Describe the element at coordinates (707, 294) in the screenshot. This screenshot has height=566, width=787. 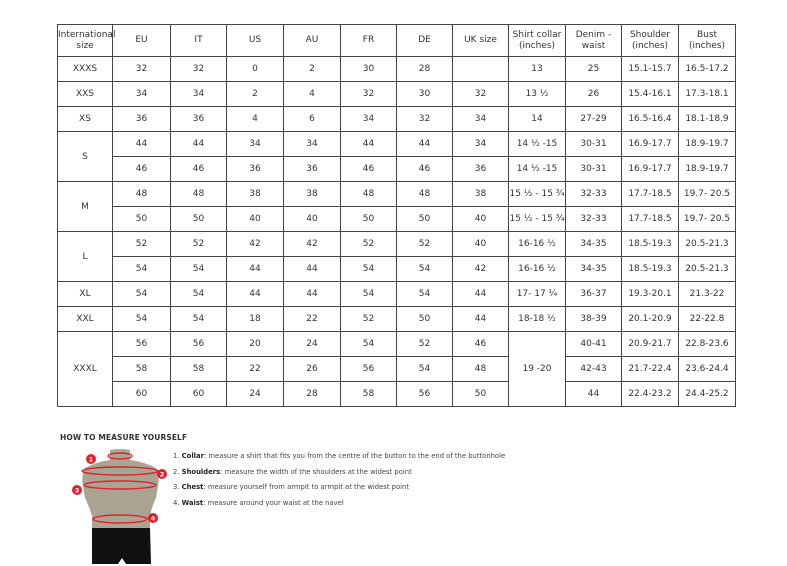
I see `table-cell: 21.3-22` at that location.